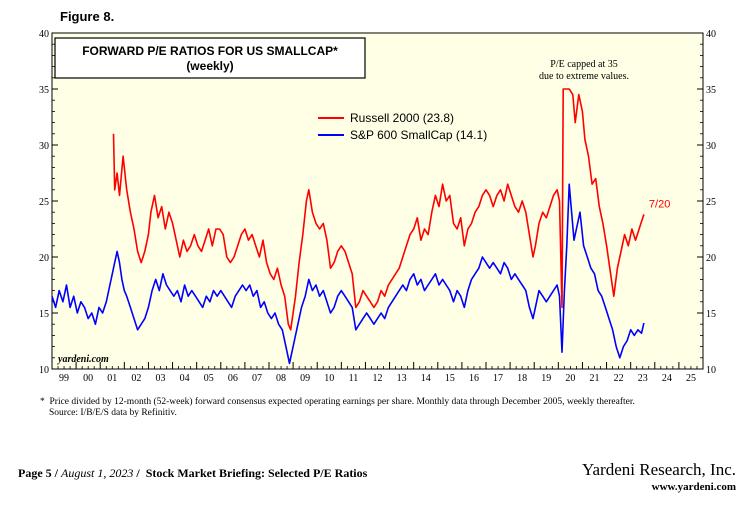  Describe the element at coordinates (44, 90) in the screenshot. I see `y-tick-label-left: 35` at that location.